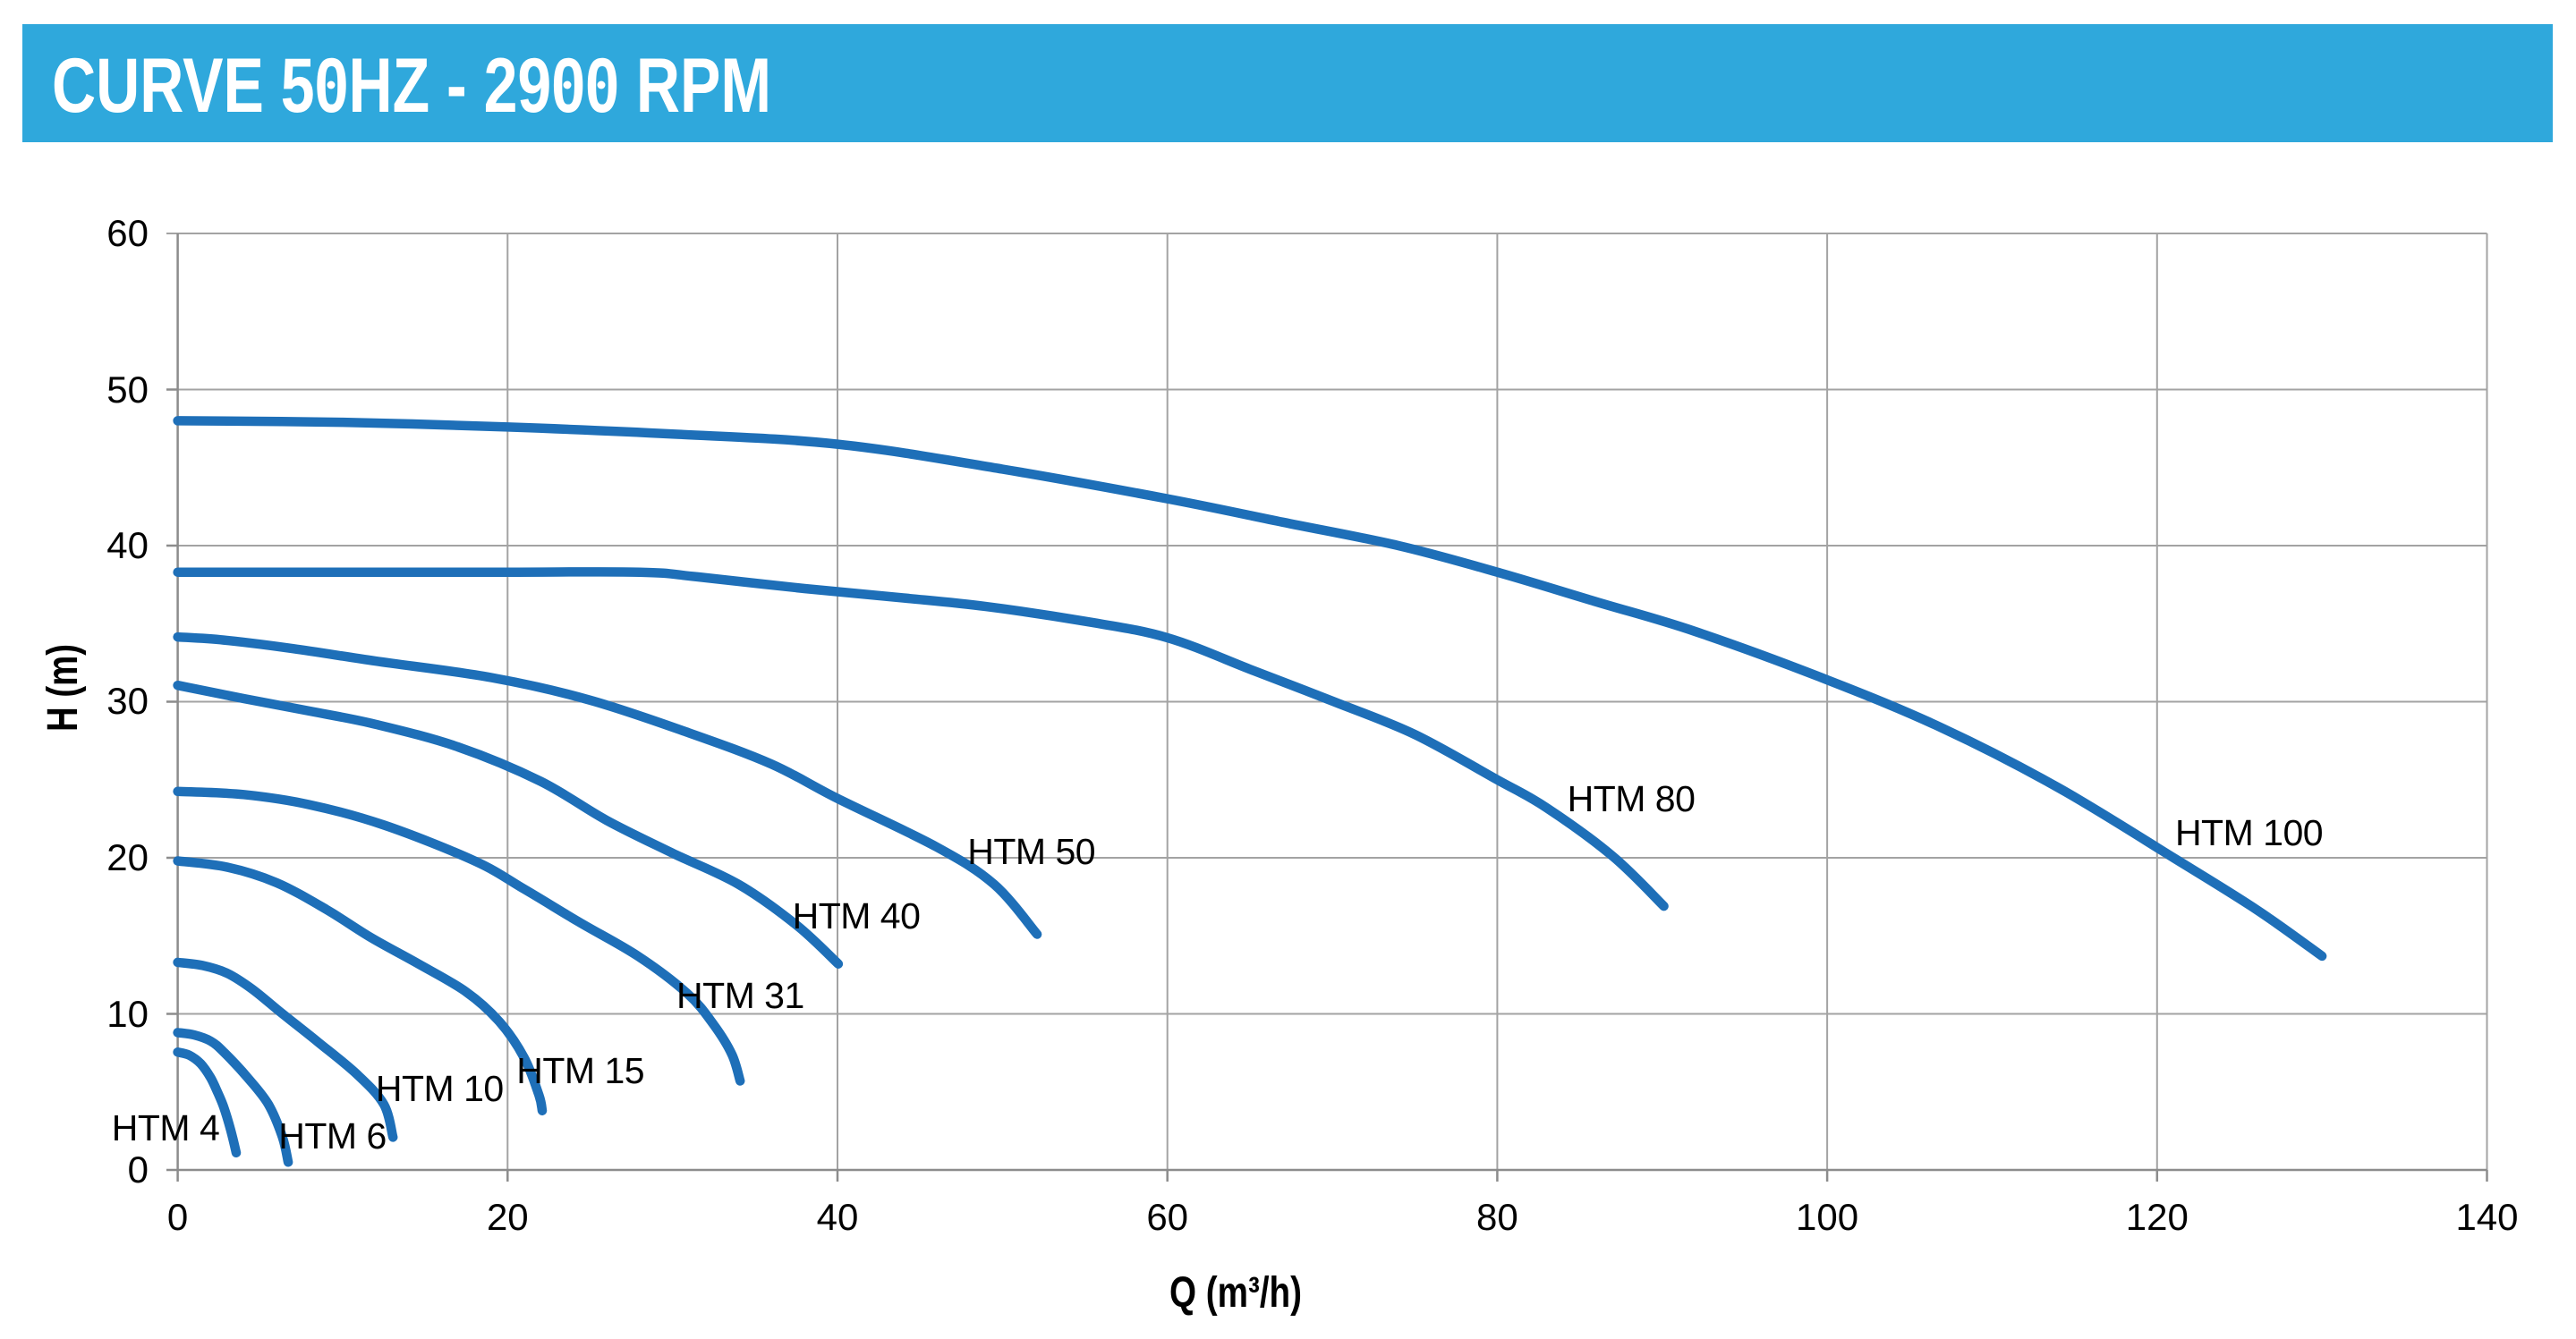 This screenshot has height=1339, width=2576. What do you see at coordinates (2486, 1217) in the screenshot?
I see `svg-text: 140` at bounding box center [2486, 1217].